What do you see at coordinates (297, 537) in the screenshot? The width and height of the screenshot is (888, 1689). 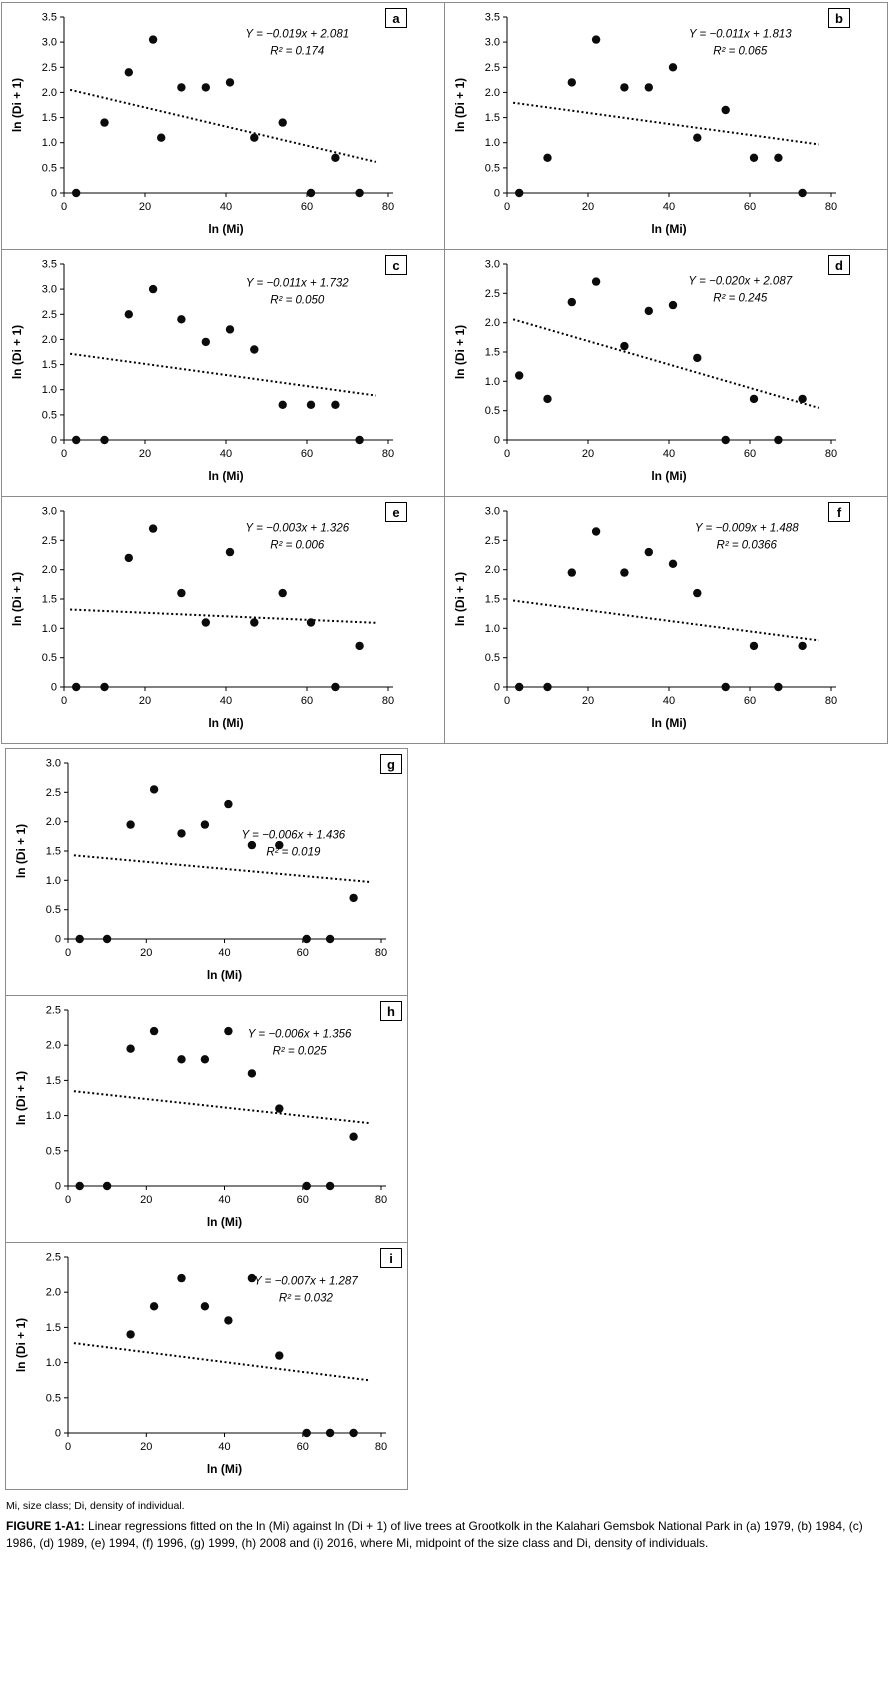 I see `regression-equation-e: Y = −0.003x + 1.326 R² = 0.006` at bounding box center [297, 537].